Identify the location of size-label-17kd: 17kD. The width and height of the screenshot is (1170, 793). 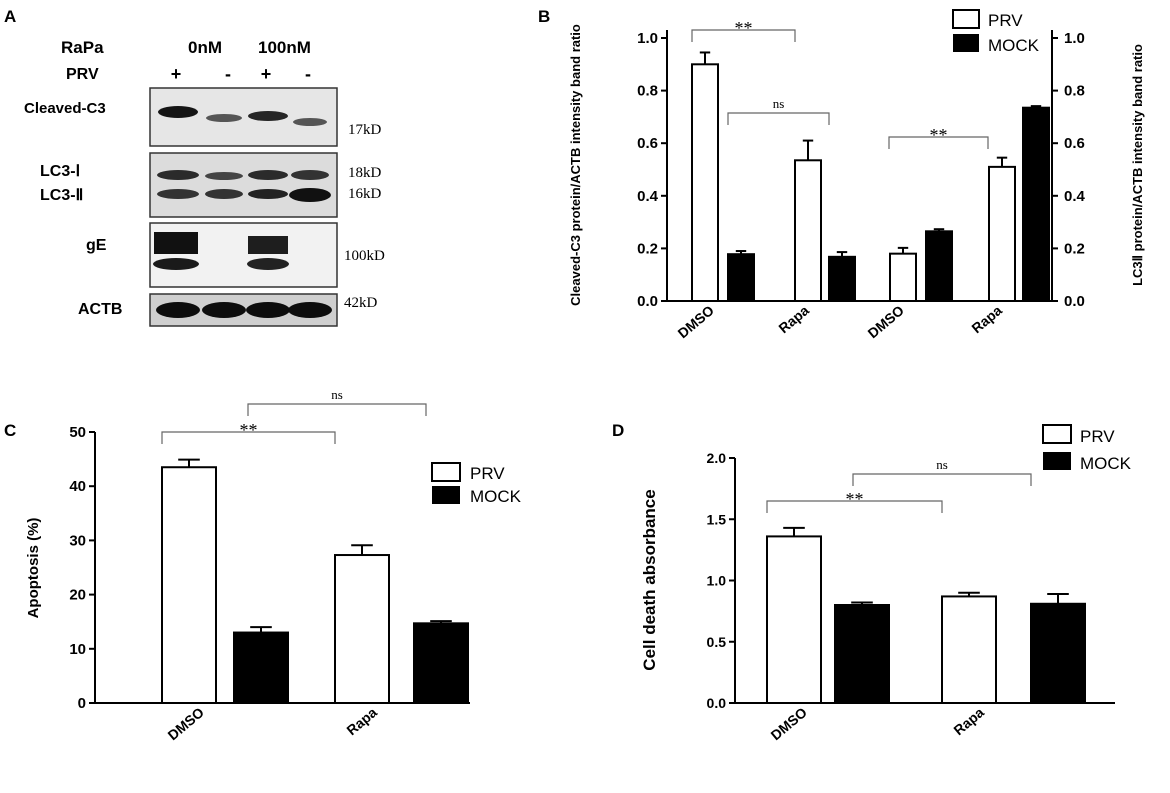
(365, 130).